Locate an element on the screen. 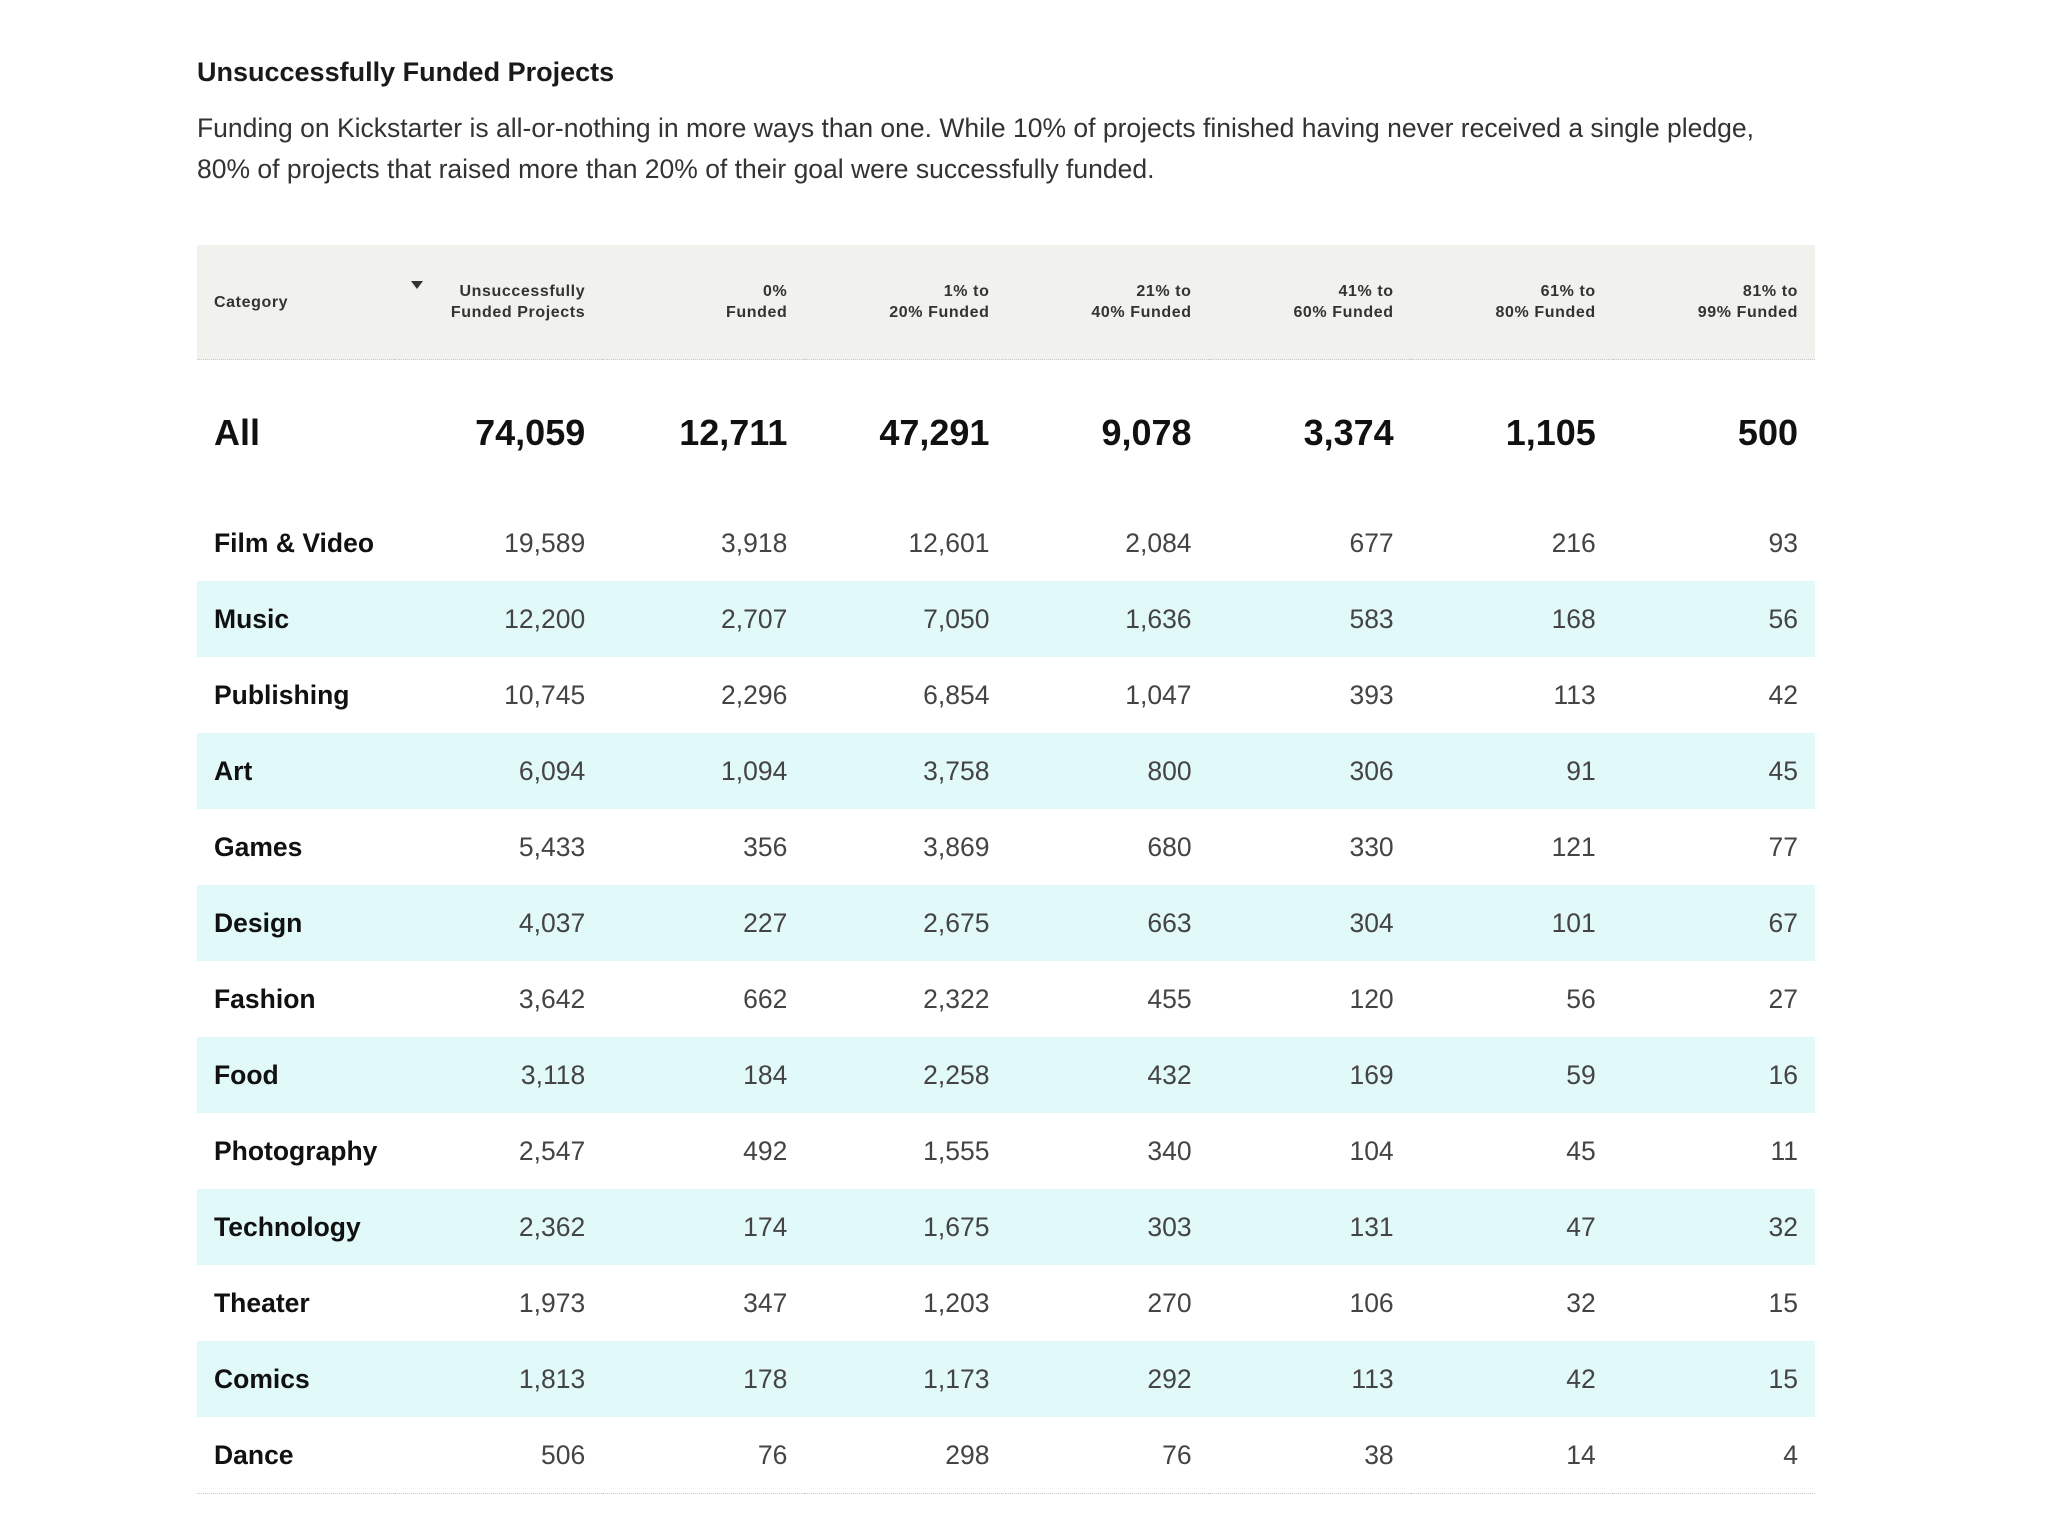 The width and height of the screenshot is (2048, 1536). column-header-label: 60% Funded is located at coordinates (1343, 312).